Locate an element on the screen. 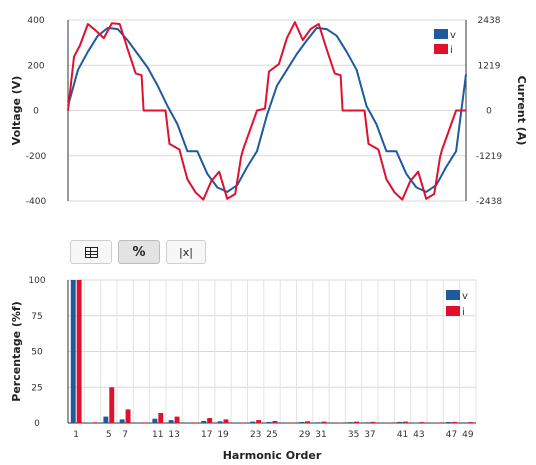 The image size is (536, 465). bar-i-h35 is located at coordinates (356, 422).